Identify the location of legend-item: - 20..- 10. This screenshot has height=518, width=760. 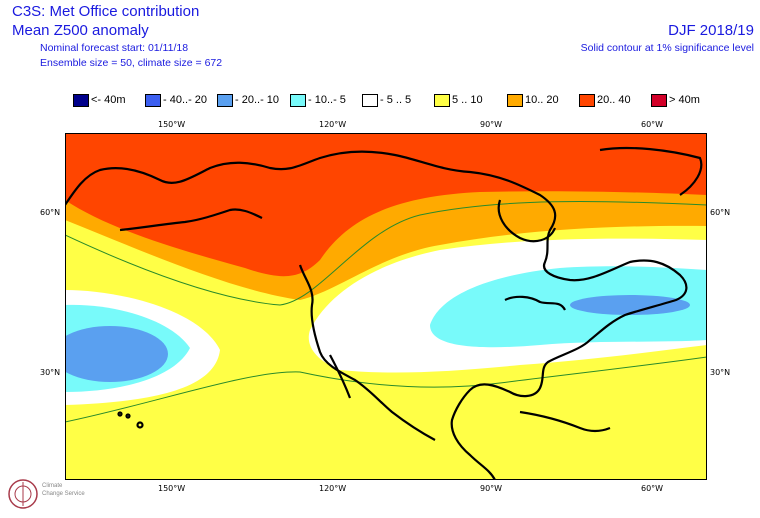
(248, 100).